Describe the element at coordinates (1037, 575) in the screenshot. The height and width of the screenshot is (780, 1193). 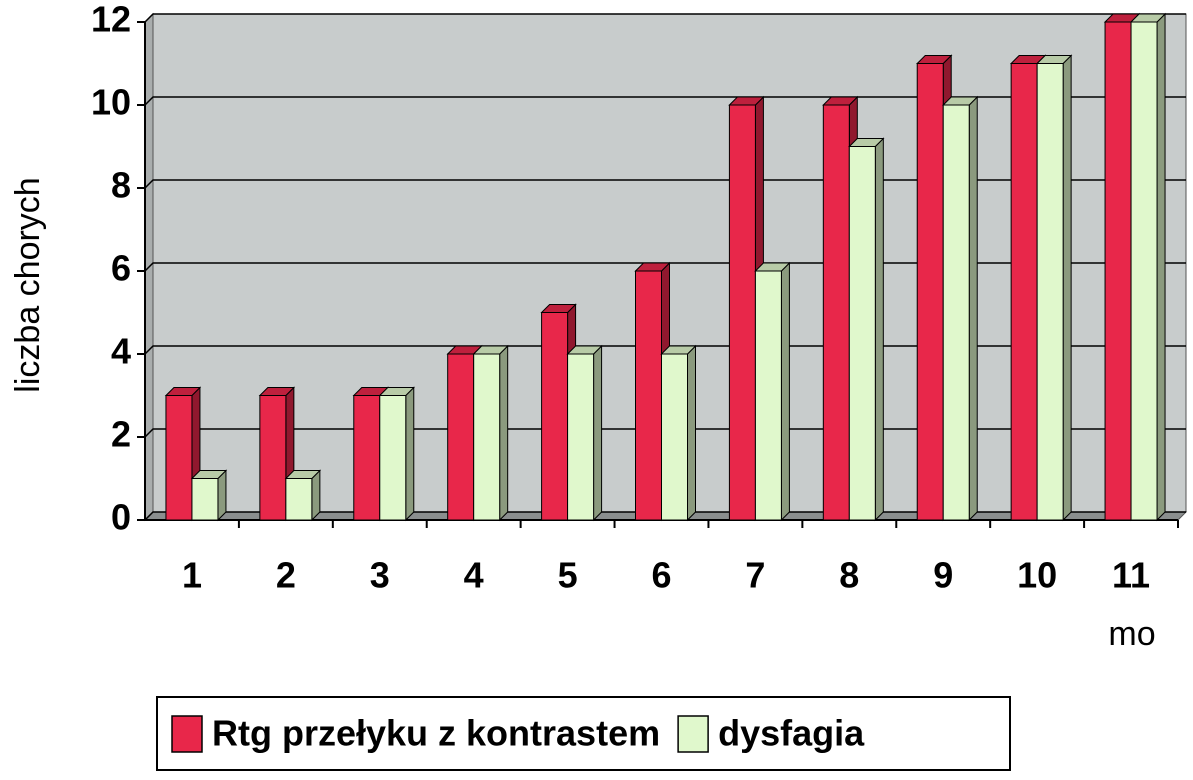
I see `x-tick-label: 10` at that location.